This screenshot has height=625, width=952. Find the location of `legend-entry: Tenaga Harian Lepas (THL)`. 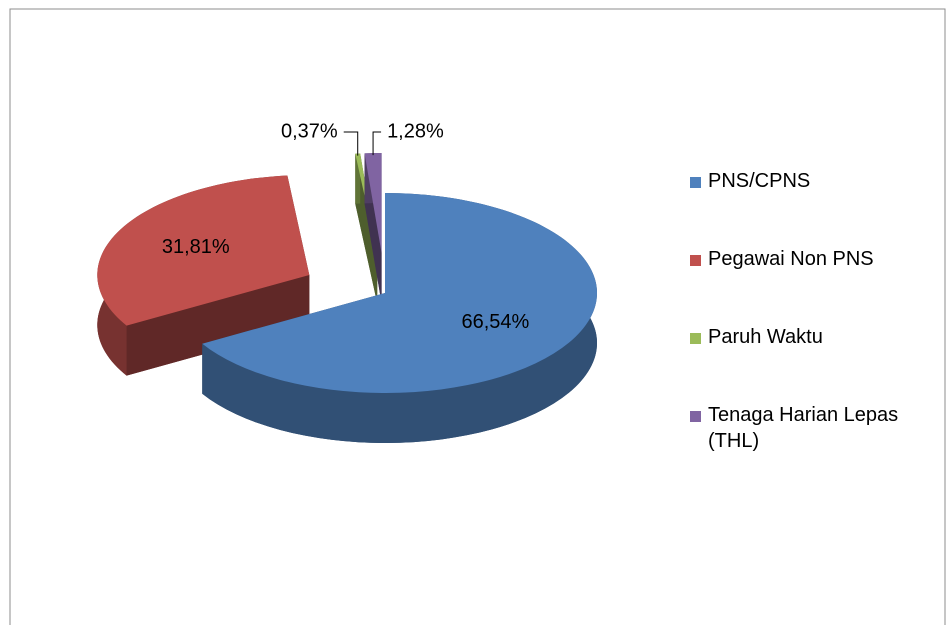

legend-entry: Tenaga Harian Lepas (THL) is located at coordinates (810, 428).